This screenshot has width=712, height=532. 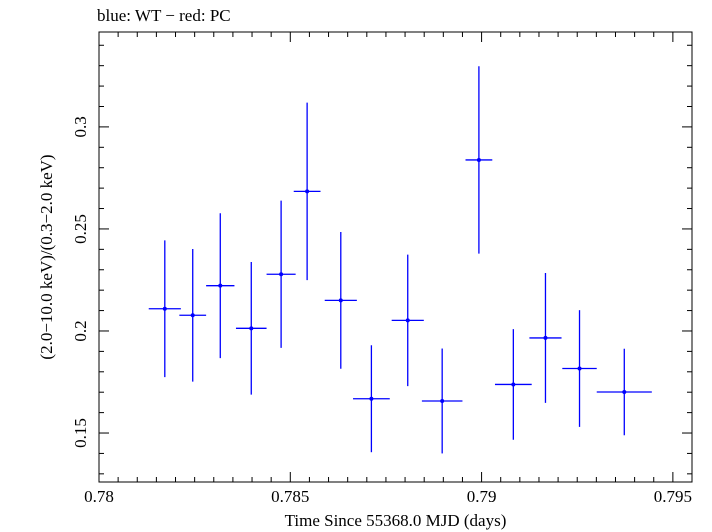 I want to click on x-tick-label: 0.785, so click(x=290, y=496).